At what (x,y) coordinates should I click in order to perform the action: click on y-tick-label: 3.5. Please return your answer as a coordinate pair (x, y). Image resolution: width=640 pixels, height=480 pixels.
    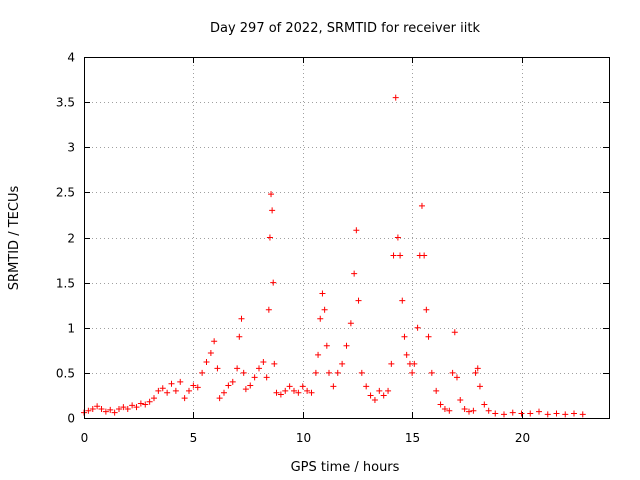
    Looking at the image, I should click on (65, 103).